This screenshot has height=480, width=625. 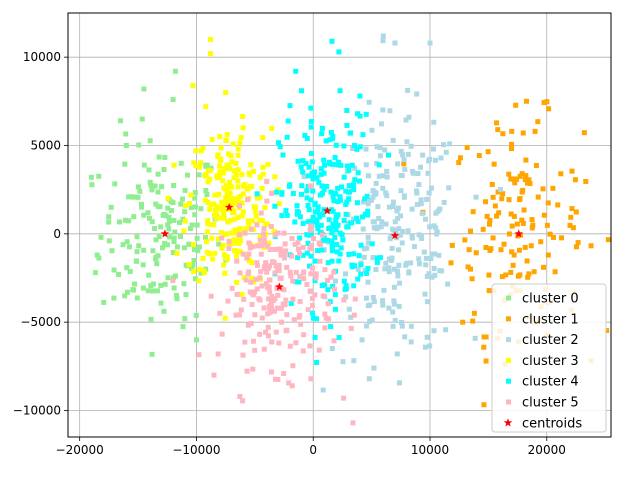 I want to click on y-tick-label: −5000, so click(x=40, y=322).